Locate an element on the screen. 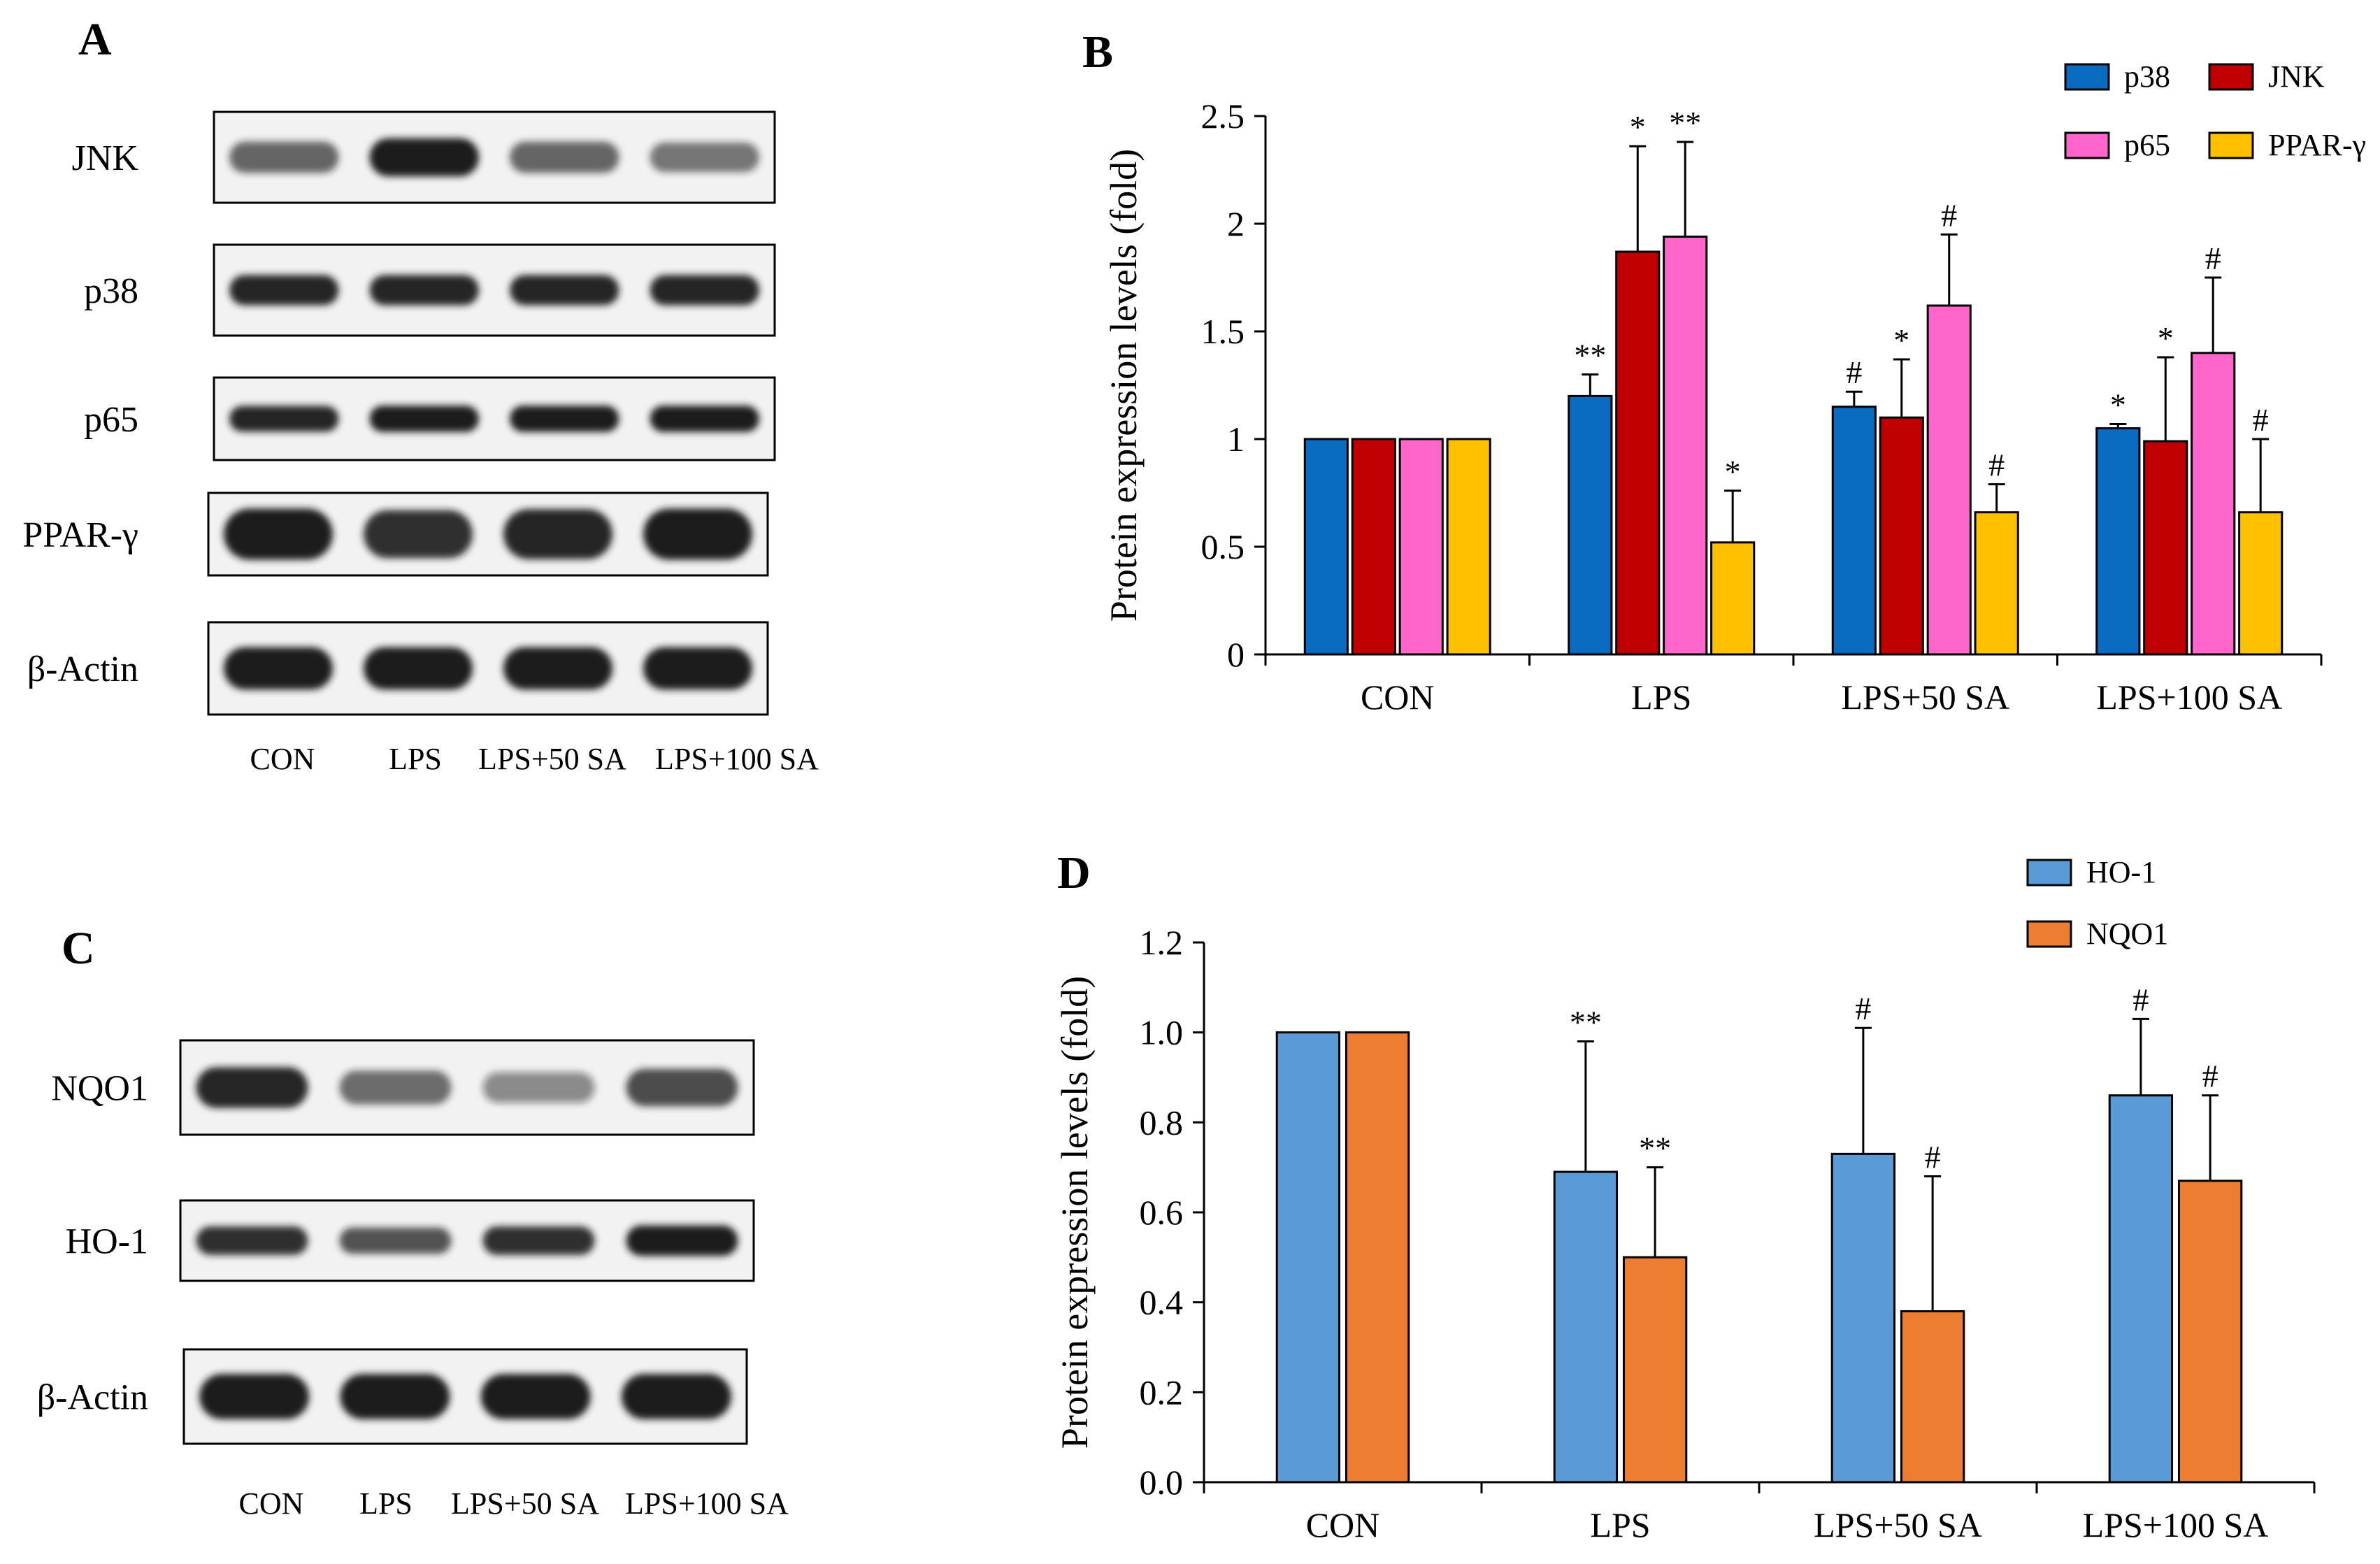 The height and width of the screenshot is (1564, 2380). bar-p38-lps-100-sa is located at coordinates (2118, 541).